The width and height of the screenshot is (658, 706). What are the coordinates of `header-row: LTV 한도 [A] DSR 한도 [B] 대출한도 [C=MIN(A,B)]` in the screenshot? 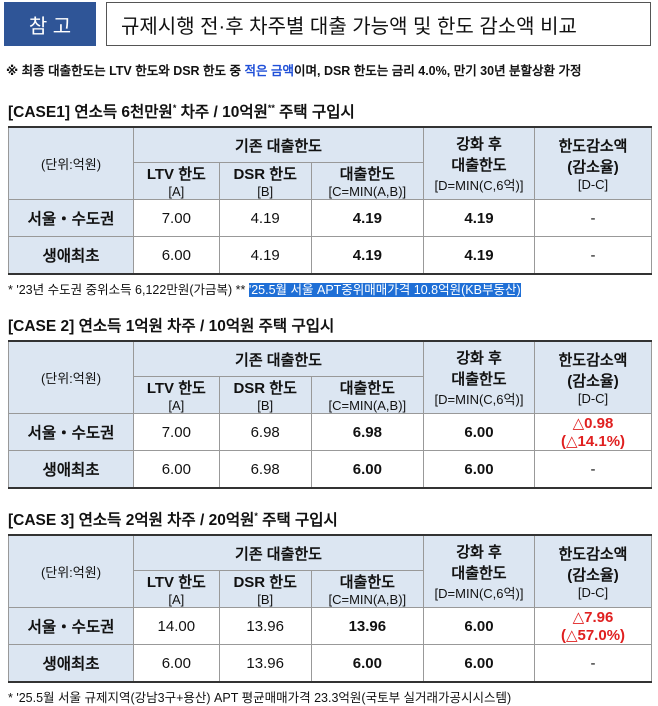 It's located at (330, 589).